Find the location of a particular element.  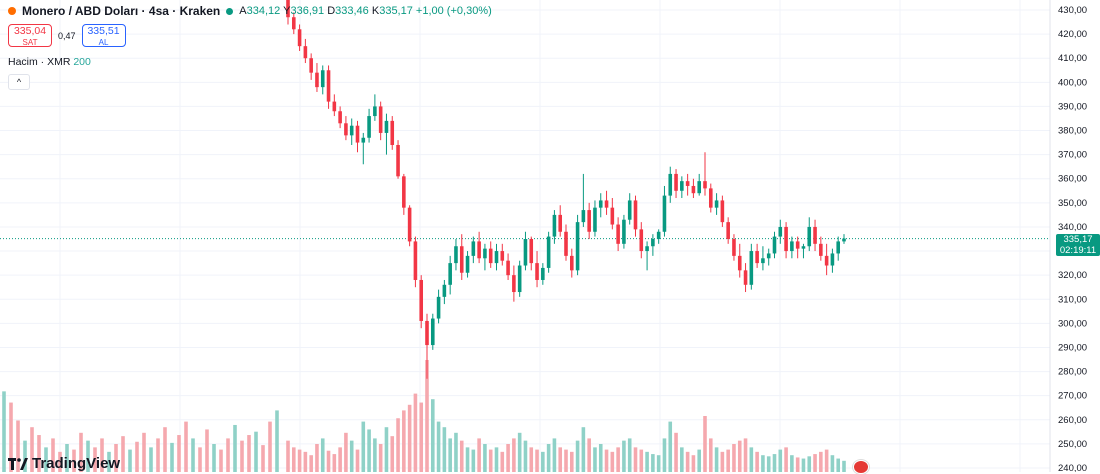

buy-button: 335,51 AL is located at coordinates (103, 35).